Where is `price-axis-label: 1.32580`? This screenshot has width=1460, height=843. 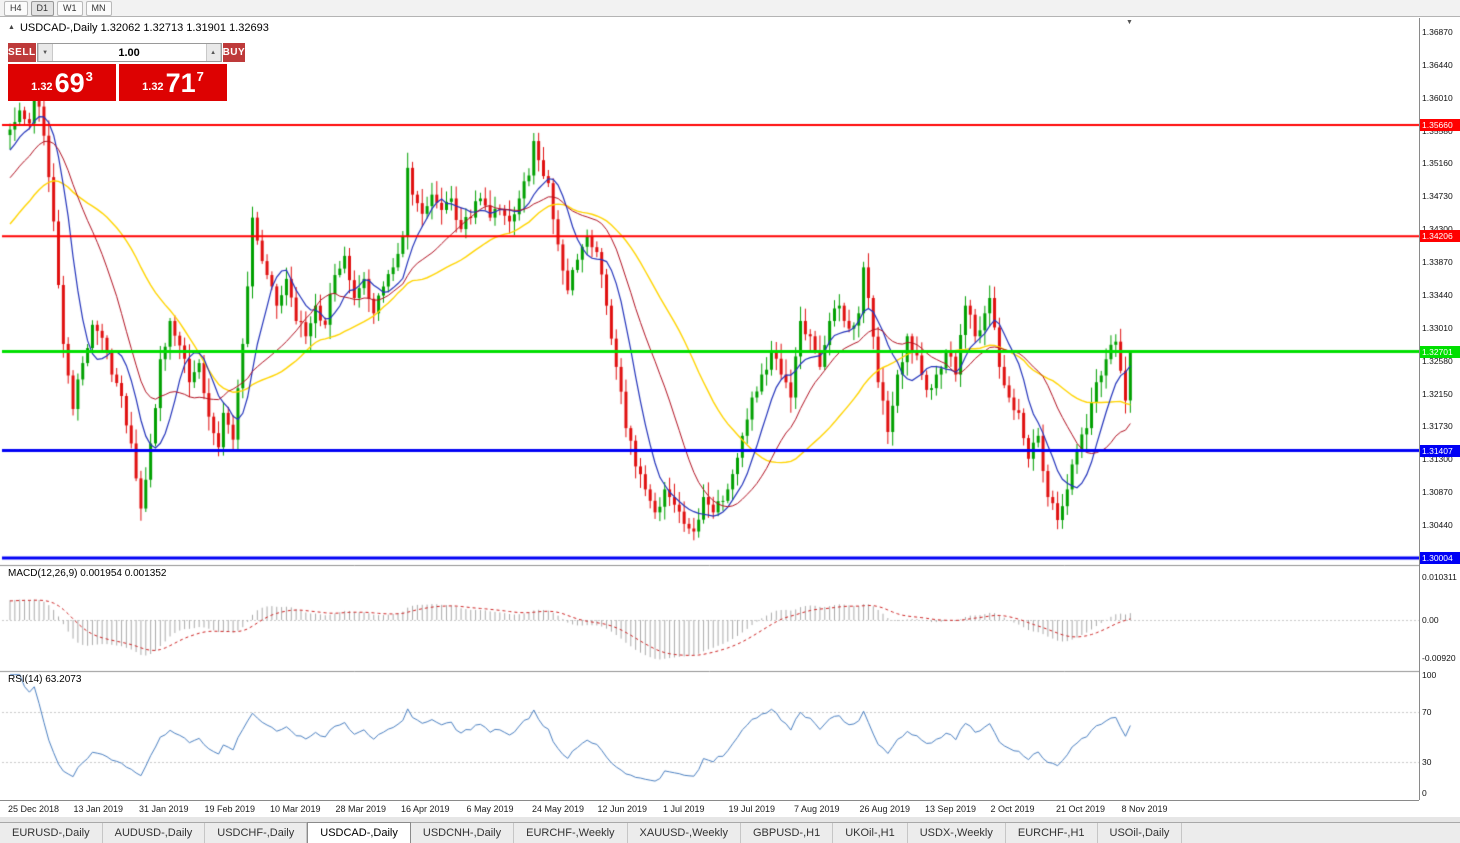 price-axis-label: 1.32580 is located at coordinates (1437, 360).